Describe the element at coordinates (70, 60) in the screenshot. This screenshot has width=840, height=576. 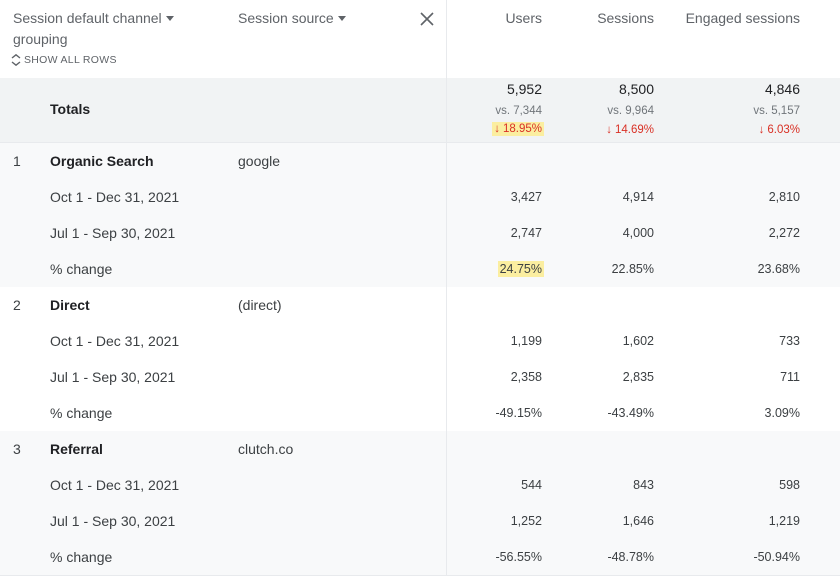
I see `show-all-rows-label: SHOW ALL ROWS` at that location.